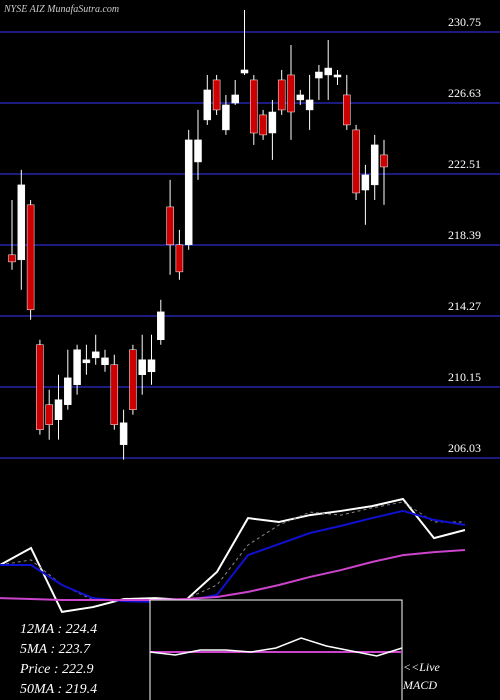  What do you see at coordinates (56, 669) in the screenshot?
I see `legend-label: Price : 222.9` at bounding box center [56, 669].